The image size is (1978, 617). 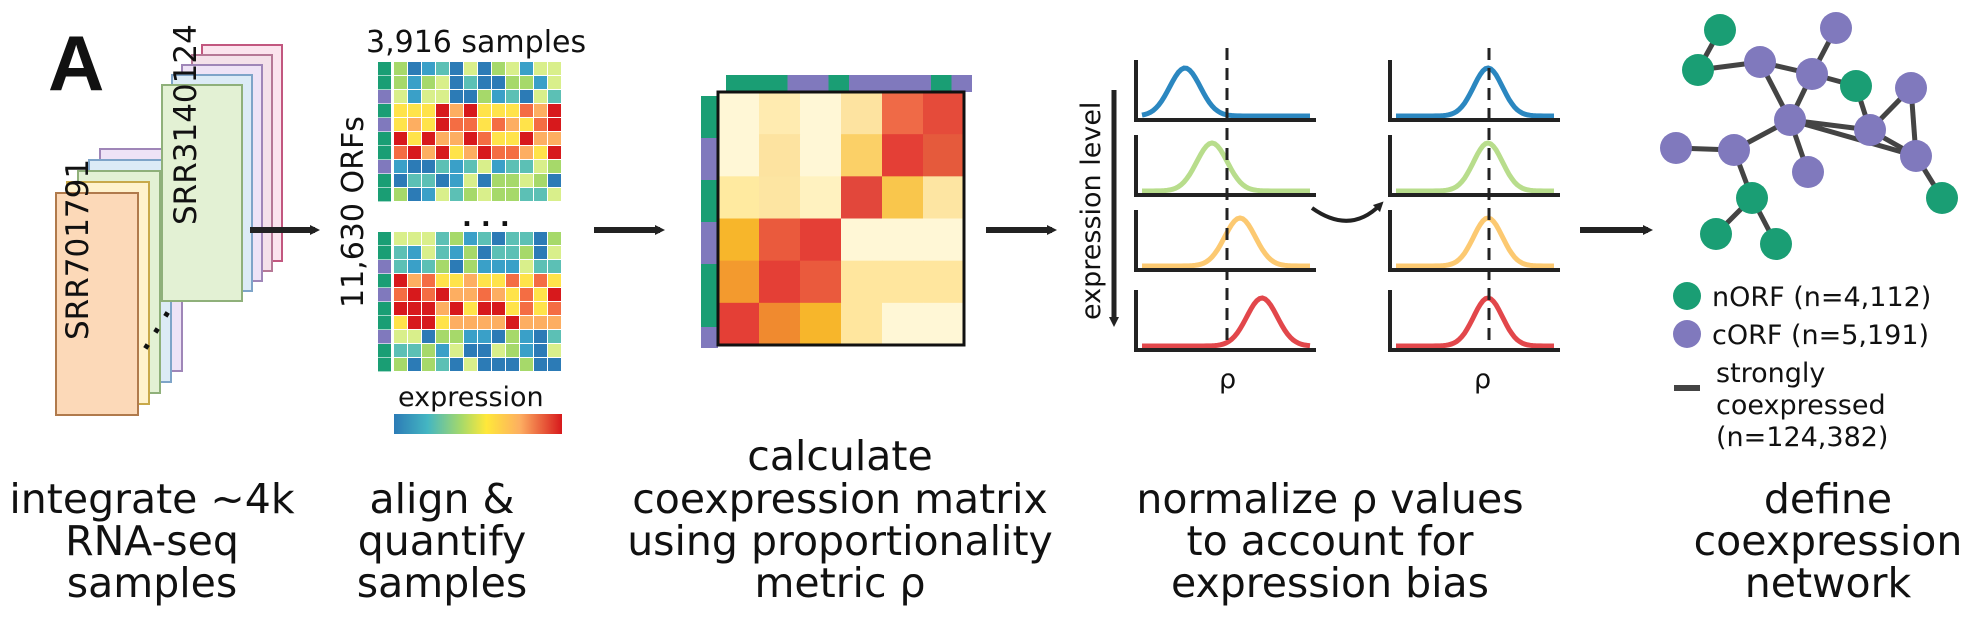 What do you see at coordinates (478, 424) in the screenshot?
I see `expression-colorbar` at bounding box center [478, 424].